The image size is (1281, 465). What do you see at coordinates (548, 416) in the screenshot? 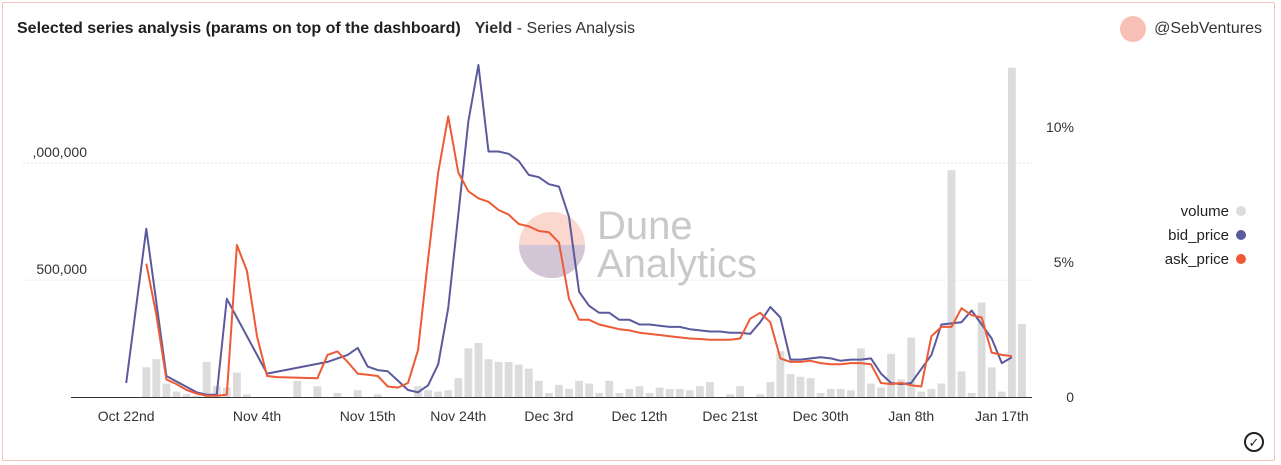
I see `x-tick-label: Dec 3rd` at bounding box center [548, 416].